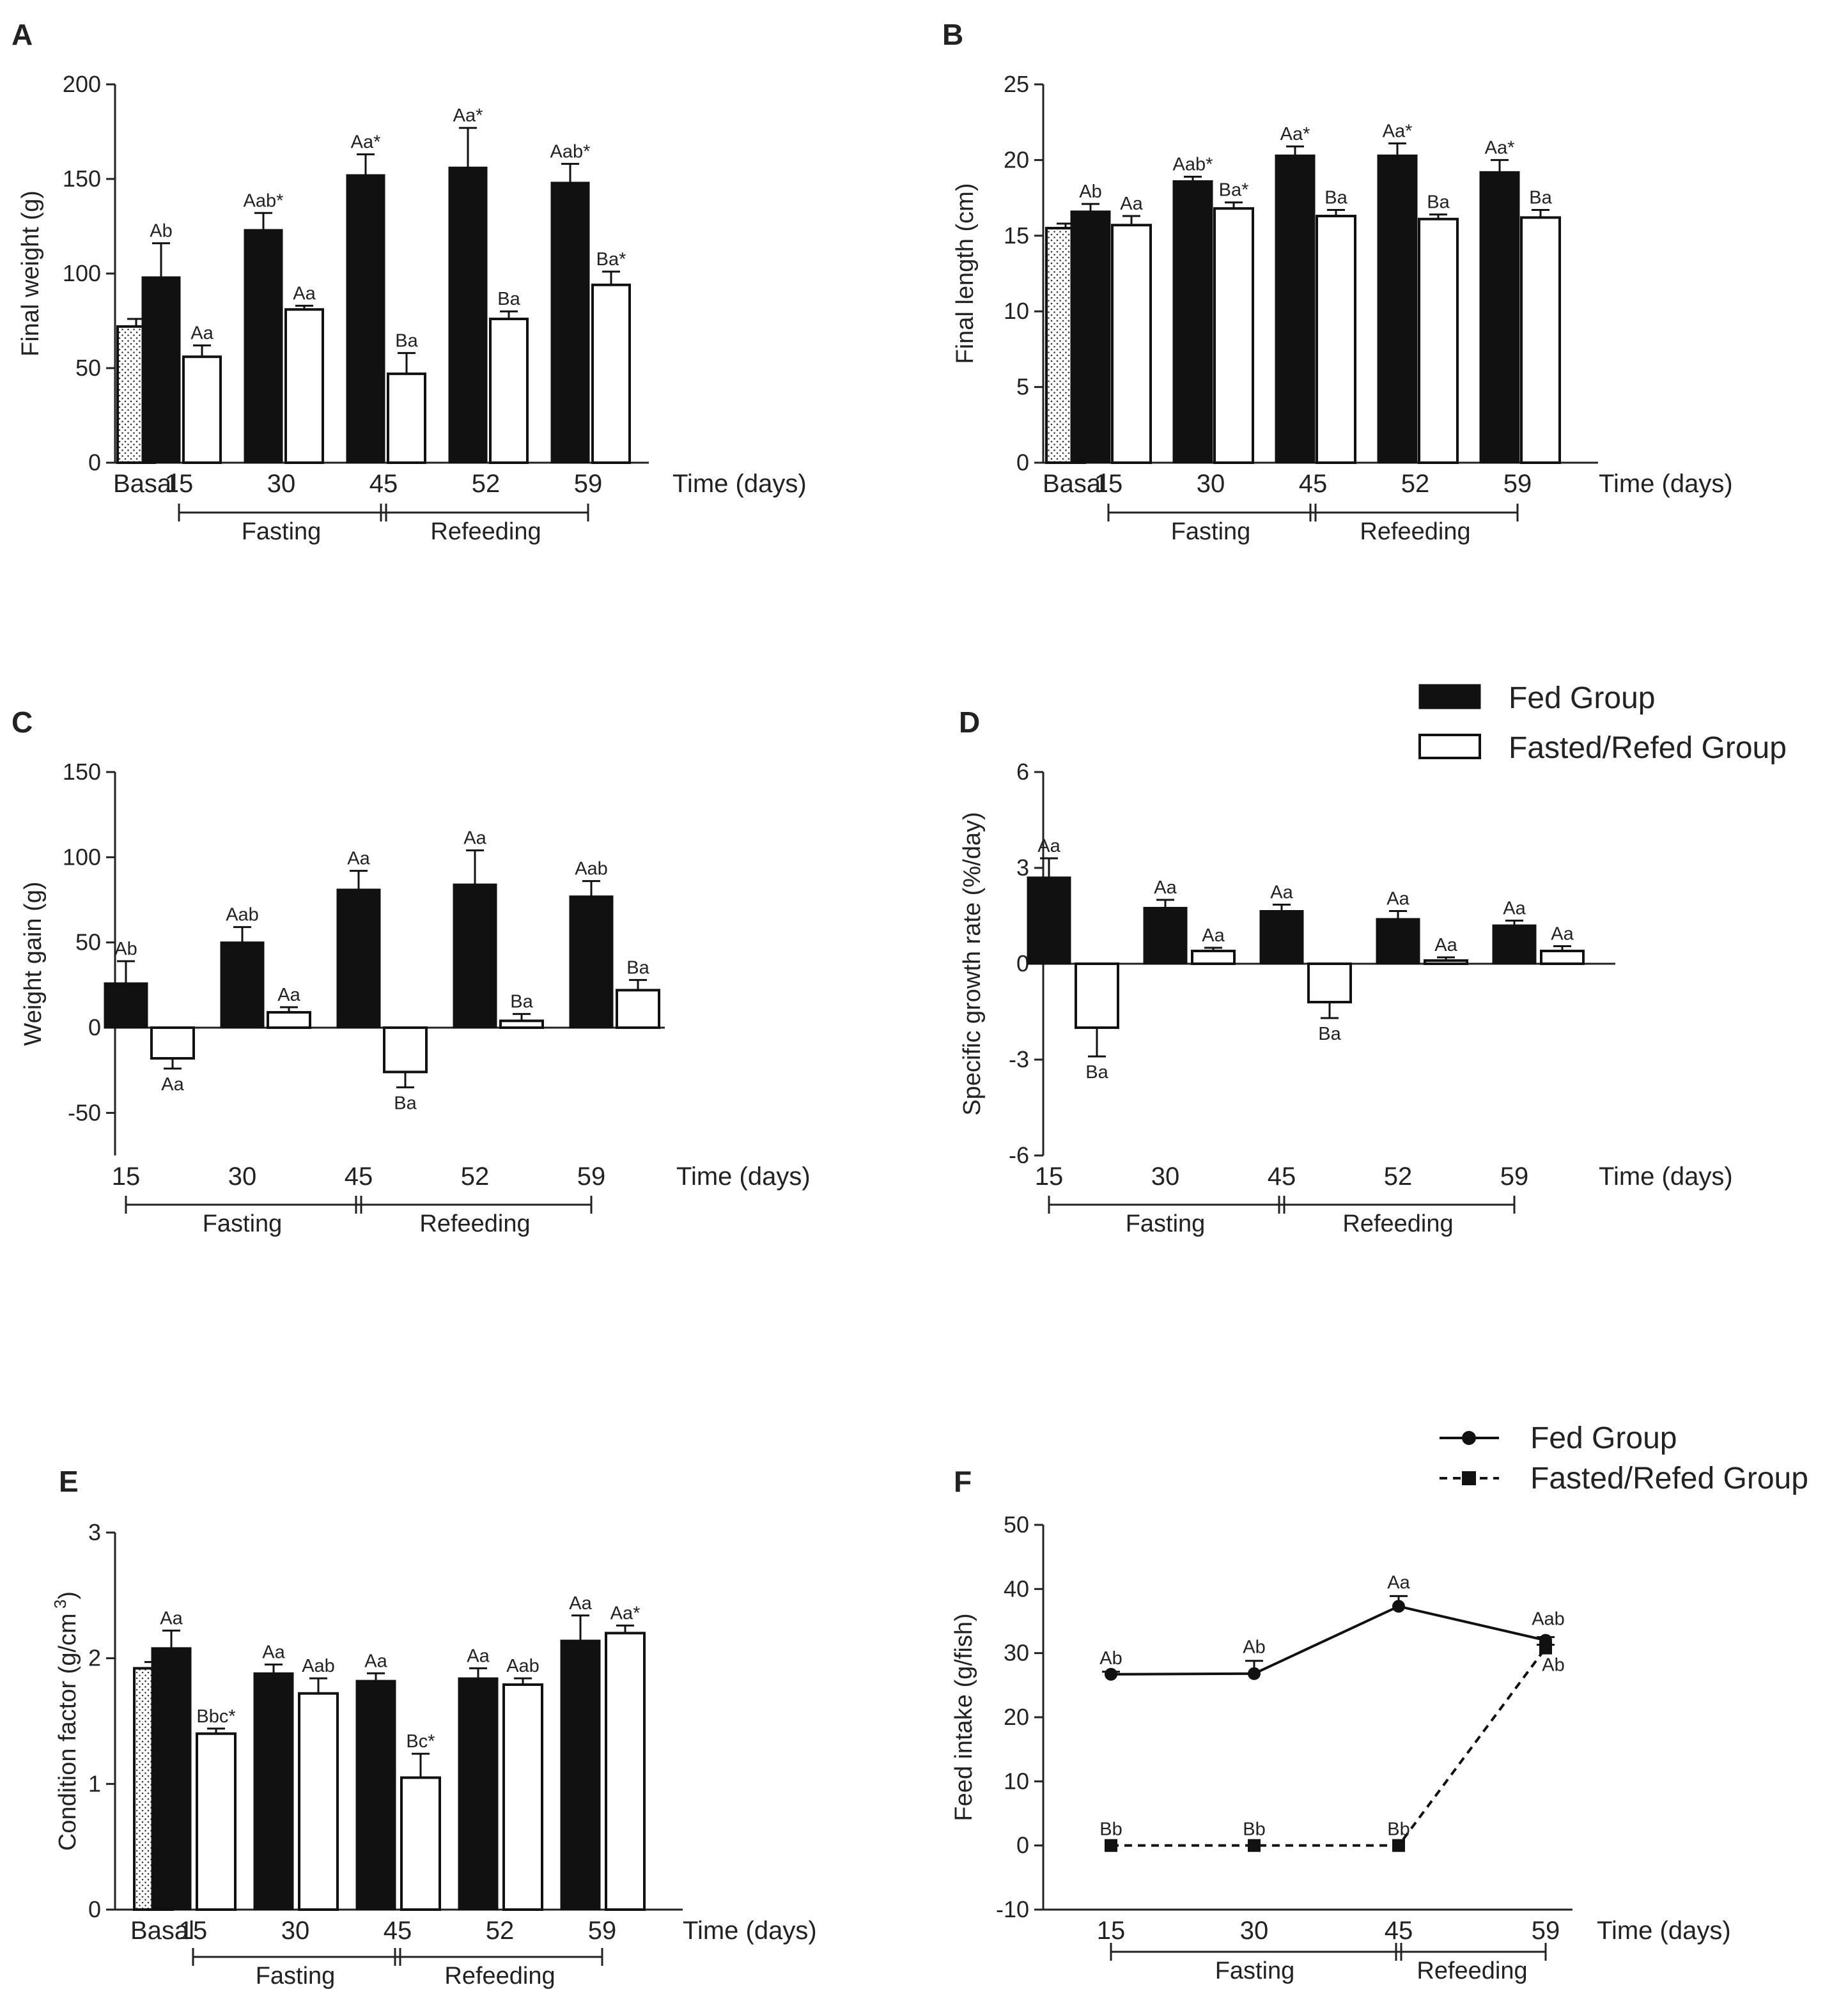 Image resolution: width=1848 pixels, height=2001 pixels. Describe the element at coordinates (1515, 1177) in the screenshot. I see `panel-d-x-label: 59` at that location.